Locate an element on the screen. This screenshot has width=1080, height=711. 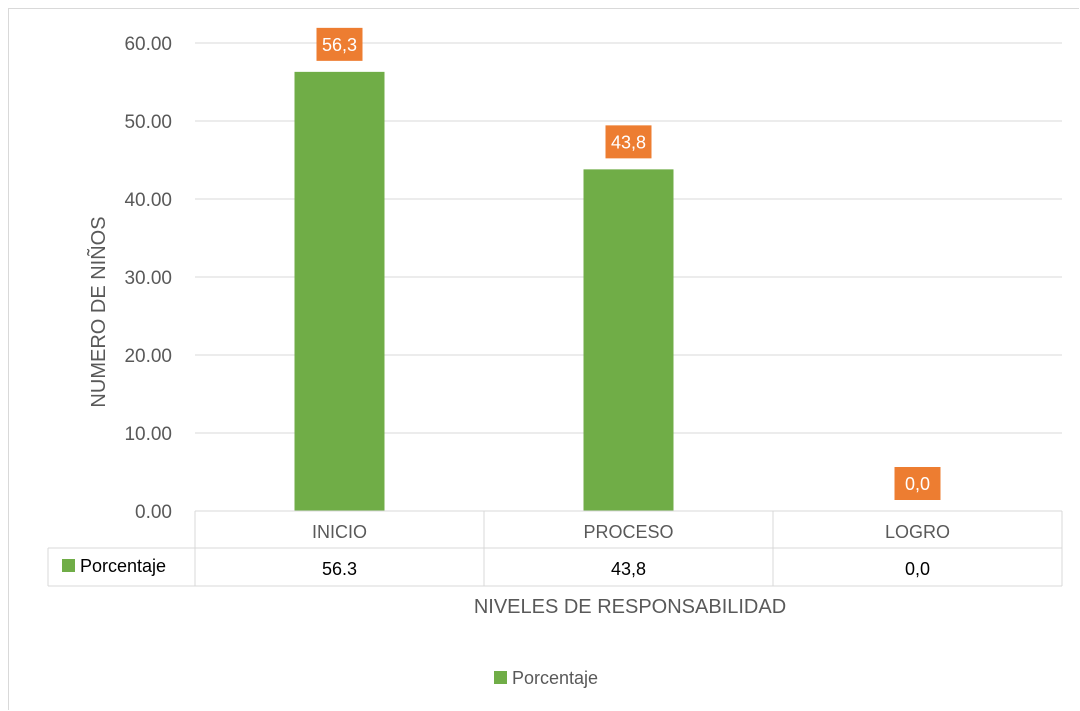
y-tick-label: 20.00 is located at coordinates (148, 356).